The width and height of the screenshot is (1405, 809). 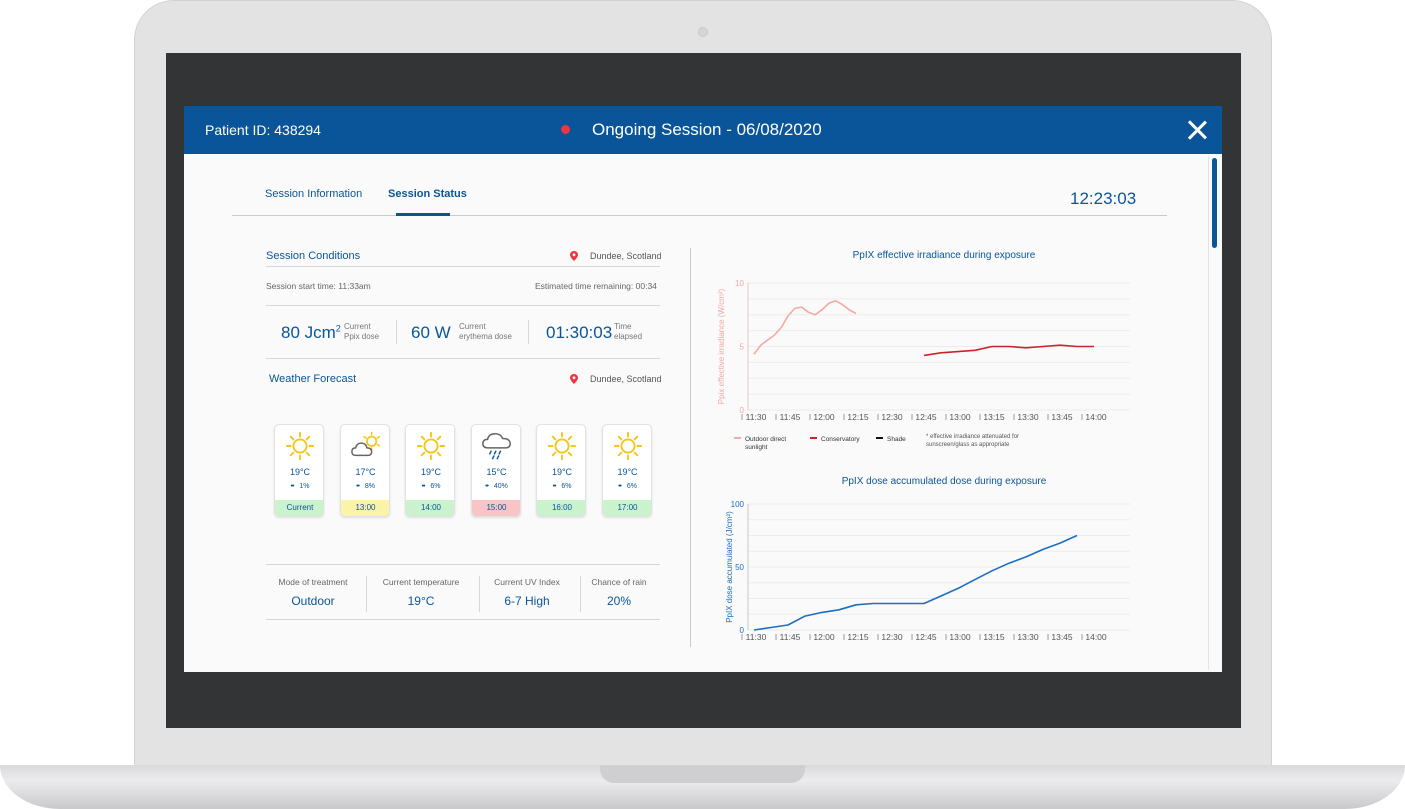 I want to click on ppix-dose-label: Current Ppix dose, so click(x=362, y=331).